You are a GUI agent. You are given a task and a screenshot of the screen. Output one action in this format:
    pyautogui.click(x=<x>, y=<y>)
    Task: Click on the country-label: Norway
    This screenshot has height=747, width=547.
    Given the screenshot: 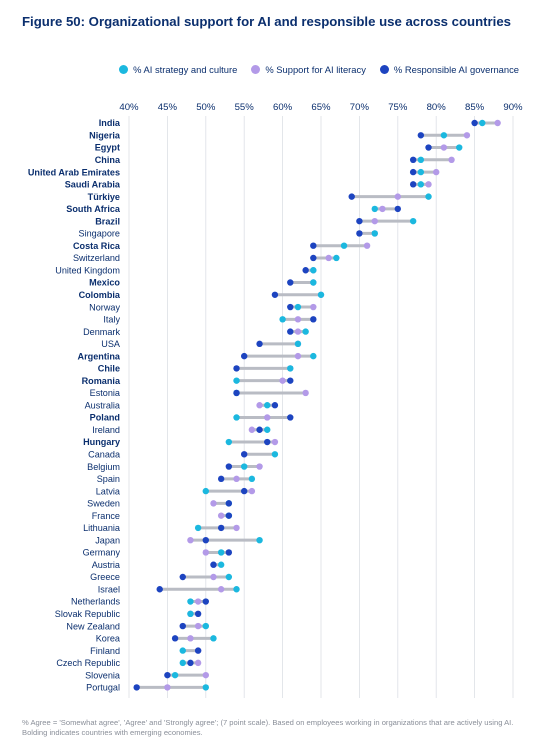 What is the action you would take?
    pyautogui.click(x=104, y=307)
    